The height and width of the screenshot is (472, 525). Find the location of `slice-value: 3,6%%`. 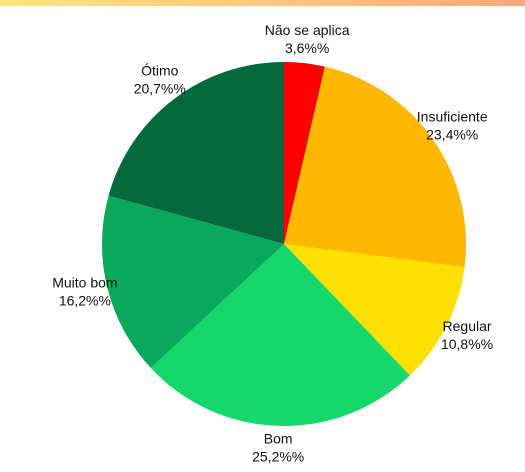

slice-value: 3,6%% is located at coordinates (307, 48).